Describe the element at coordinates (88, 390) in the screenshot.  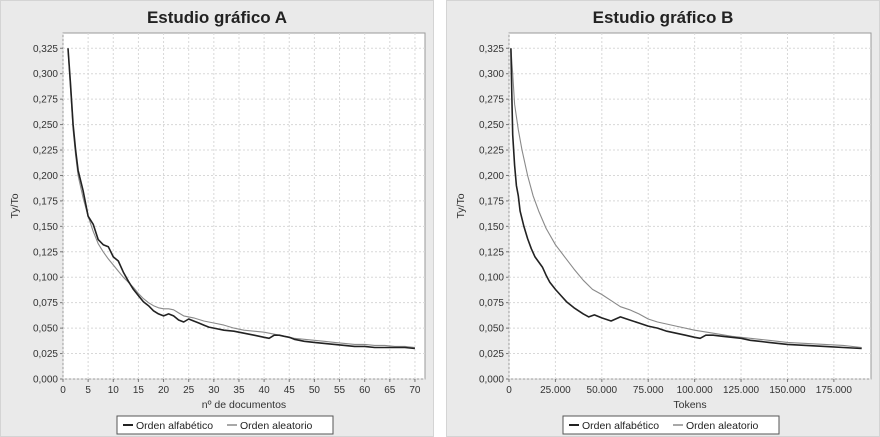
I see `x-tick-label: 5` at that location.